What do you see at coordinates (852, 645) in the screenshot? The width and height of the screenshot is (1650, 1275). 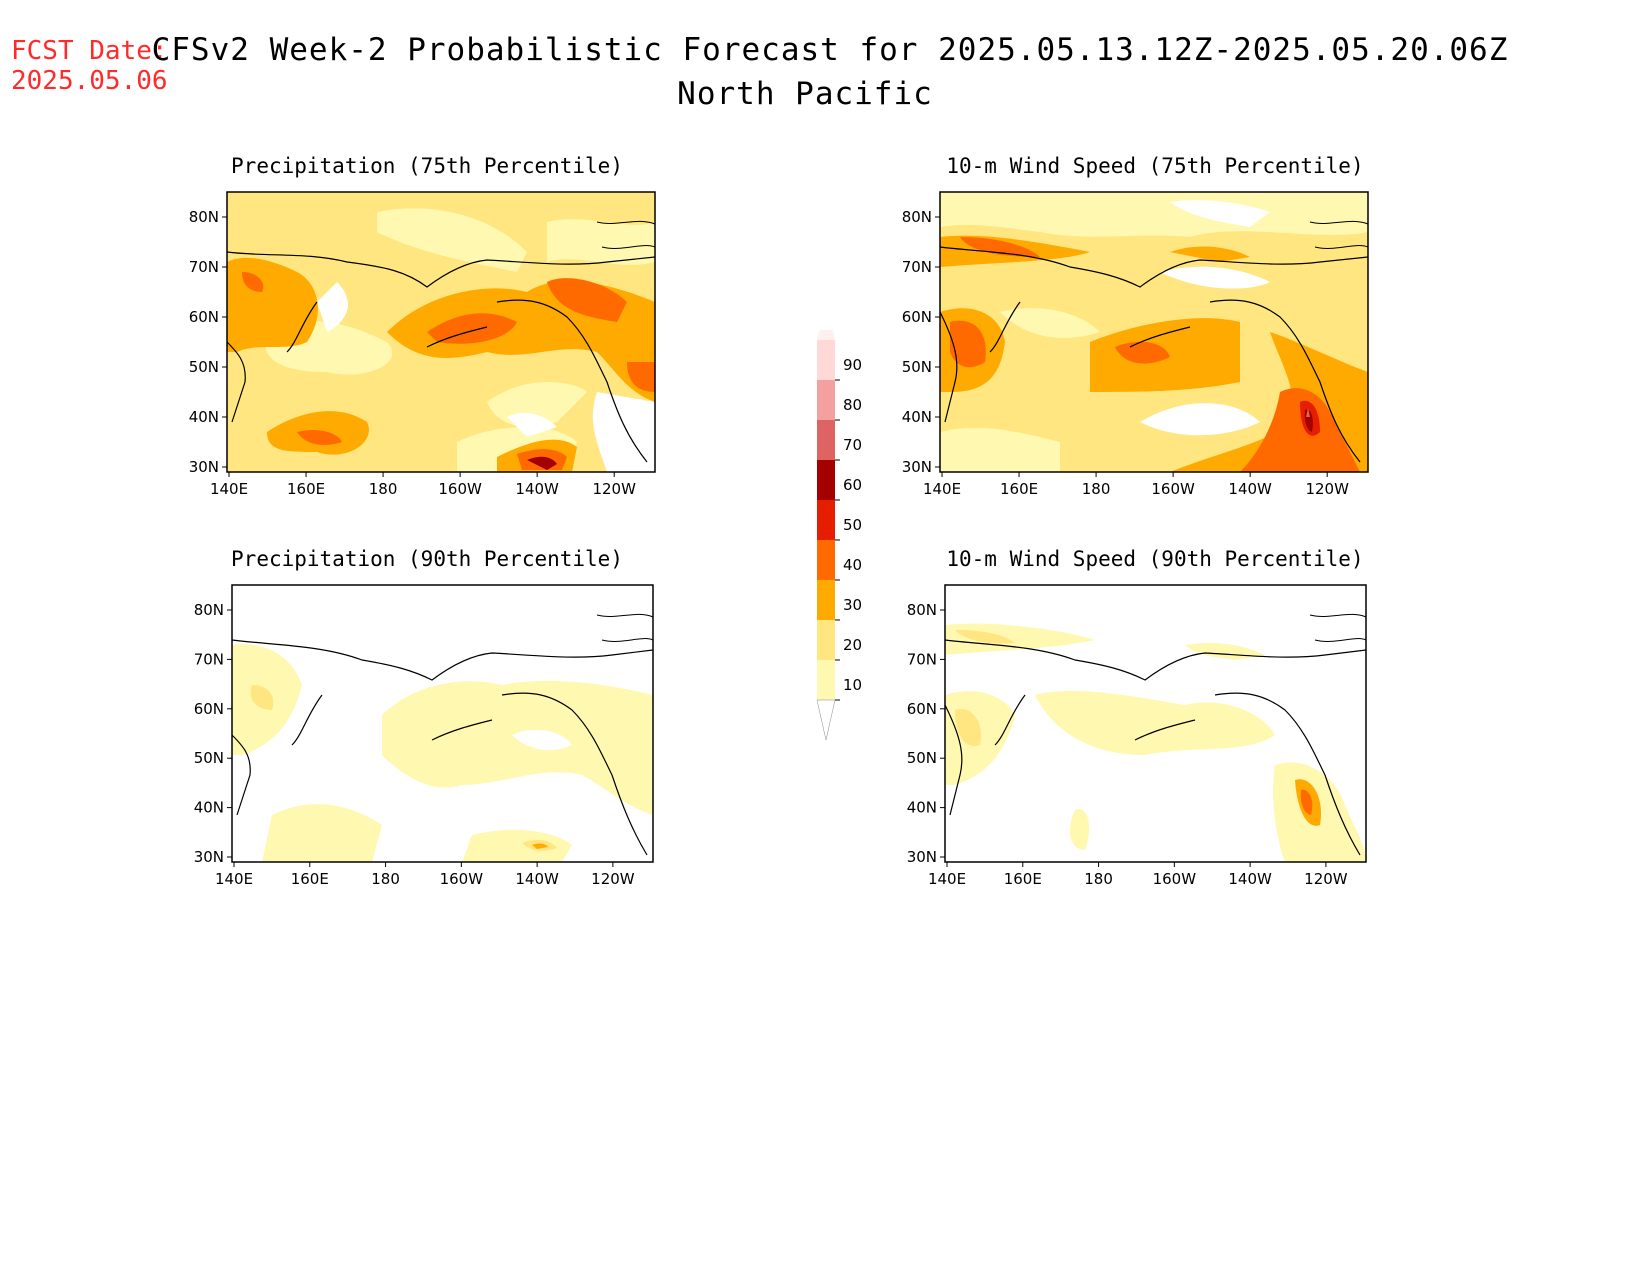 I see `colorbar-label: 20` at bounding box center [852, 645].